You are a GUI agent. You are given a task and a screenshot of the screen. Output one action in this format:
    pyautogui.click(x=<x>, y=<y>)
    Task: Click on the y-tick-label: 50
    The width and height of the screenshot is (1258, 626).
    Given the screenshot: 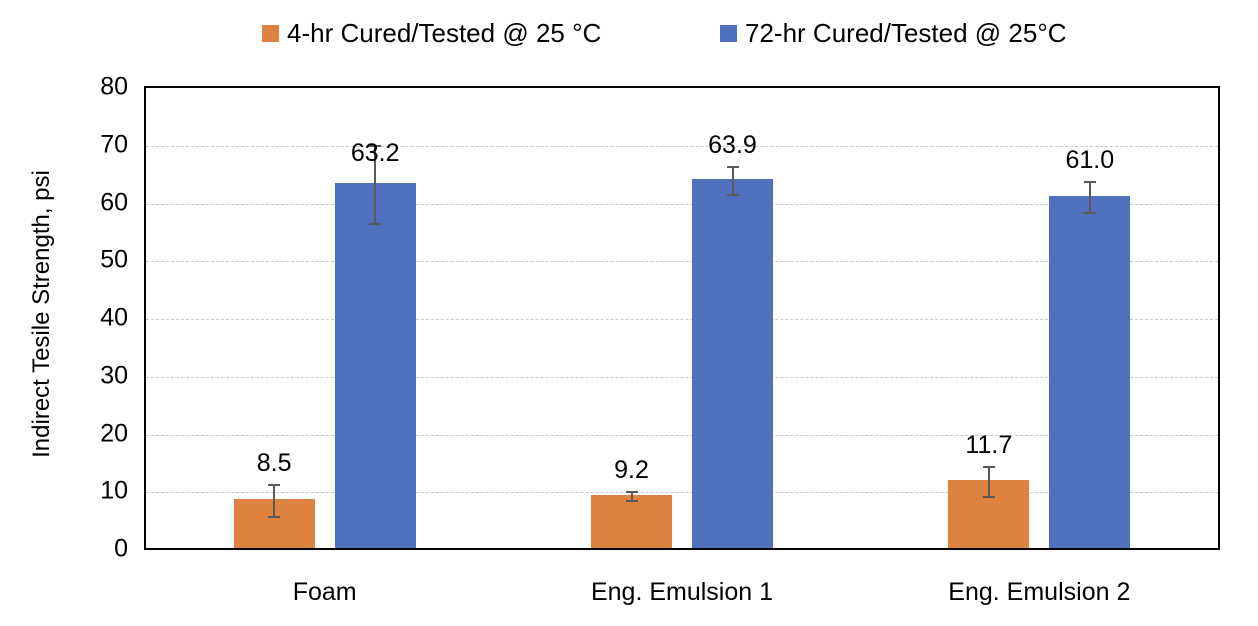 What is the action you would take?
    pyautogui.click(x=114, y=259)
    